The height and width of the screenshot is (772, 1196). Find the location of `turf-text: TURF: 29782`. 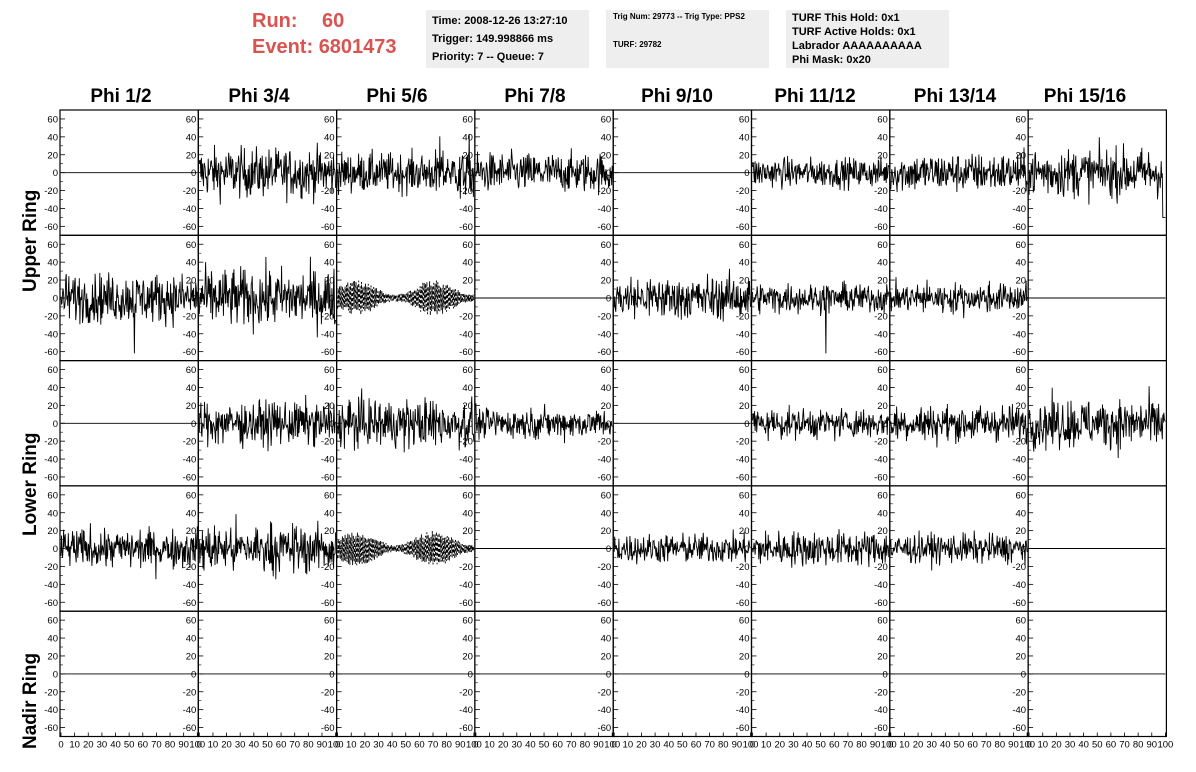

turf-text: TURF: 29782 is located at coordinates (637, 44).